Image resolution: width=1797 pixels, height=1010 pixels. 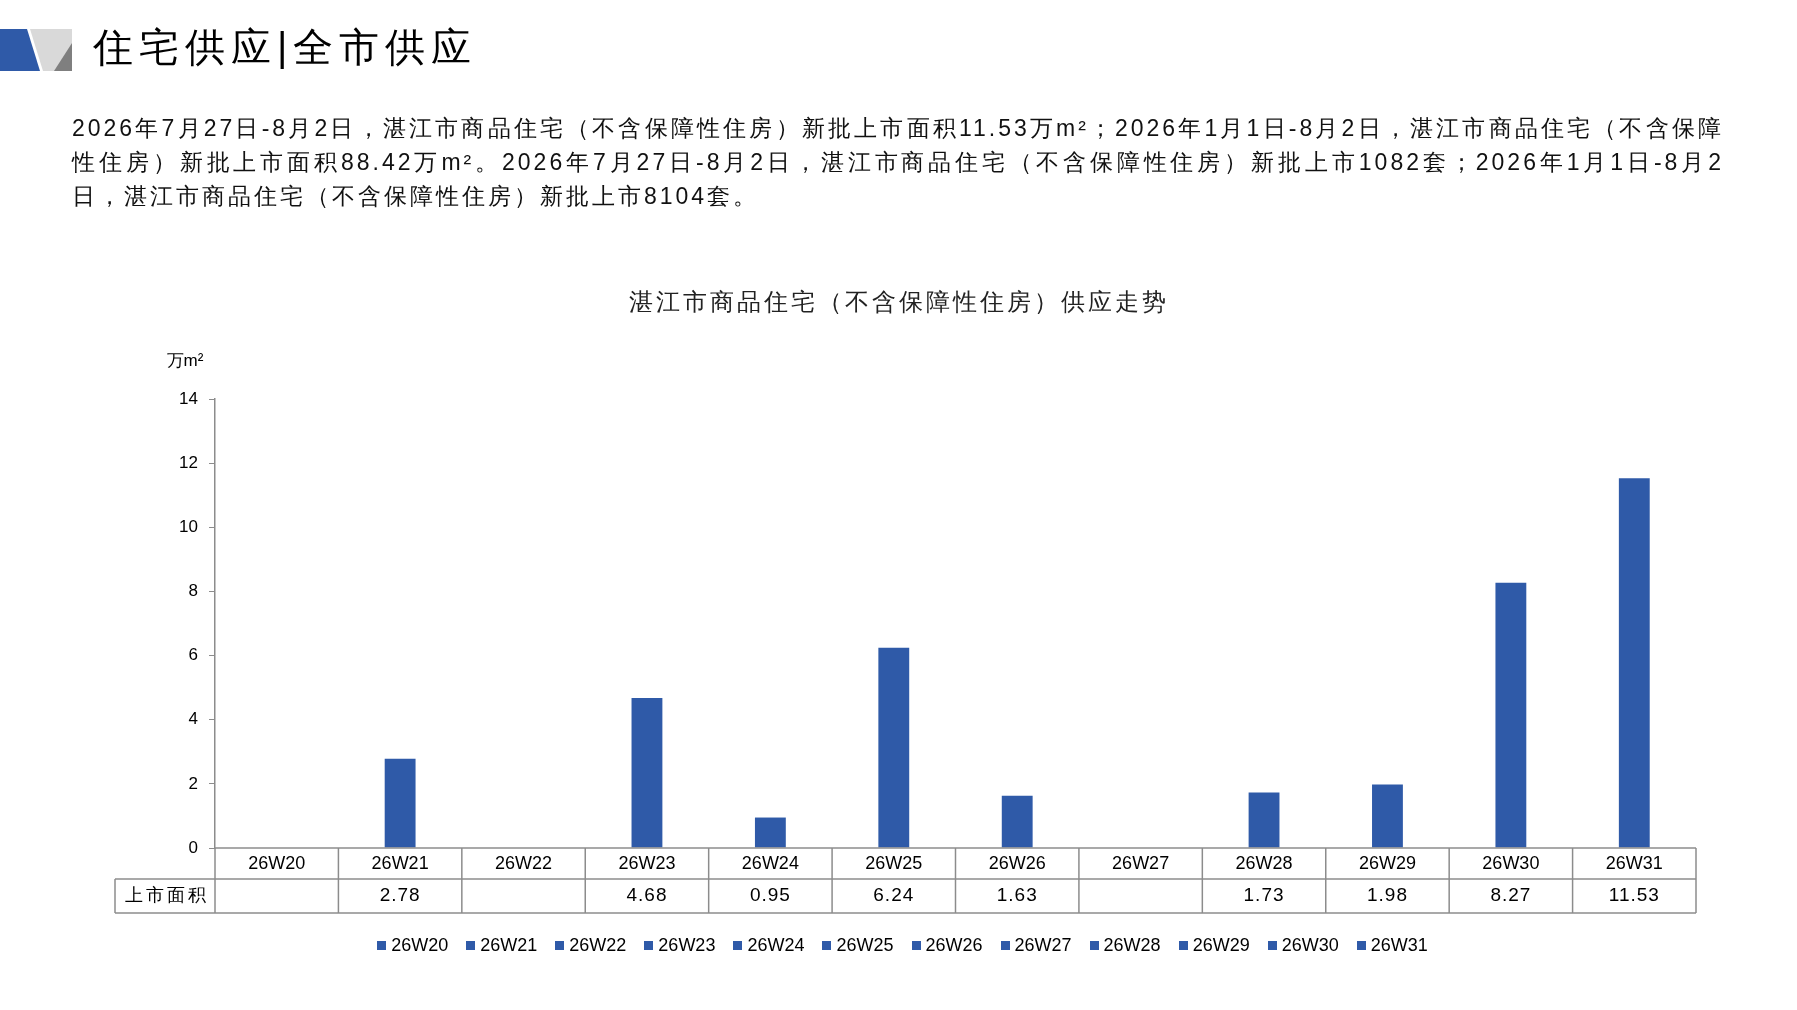 I want to click on x-tick-label: 26W31, so click(x=1634, y=862).